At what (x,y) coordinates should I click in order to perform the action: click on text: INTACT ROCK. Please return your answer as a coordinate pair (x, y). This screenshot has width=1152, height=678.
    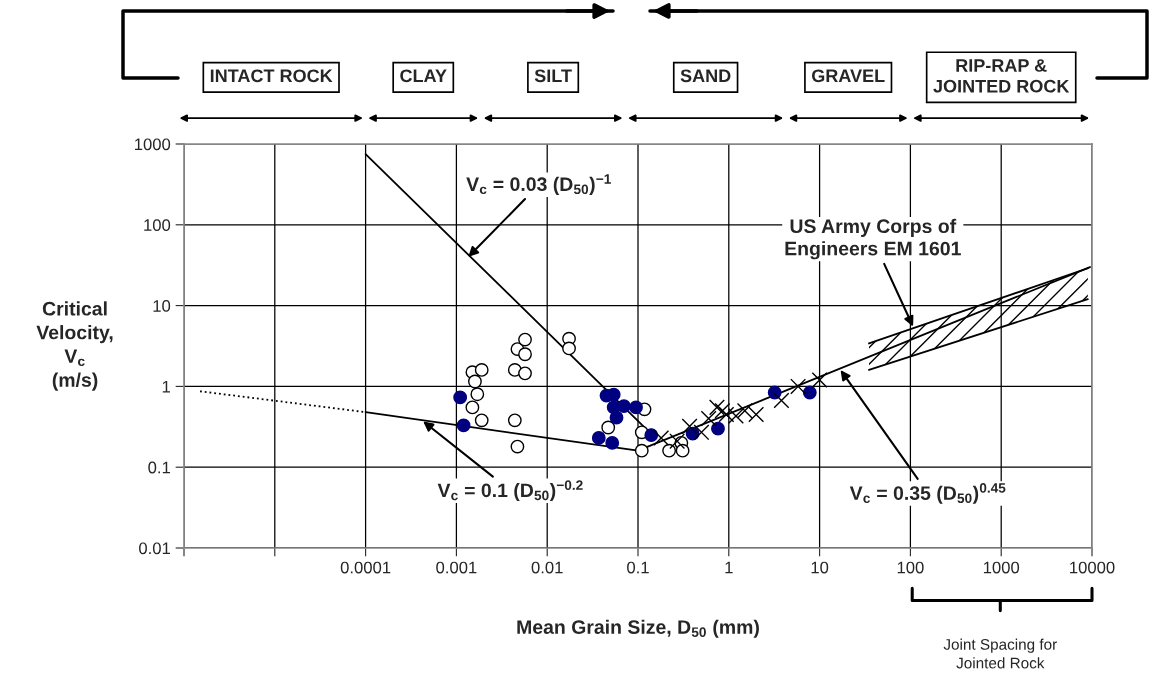
    Looking at the image, I should click on (271, 76).